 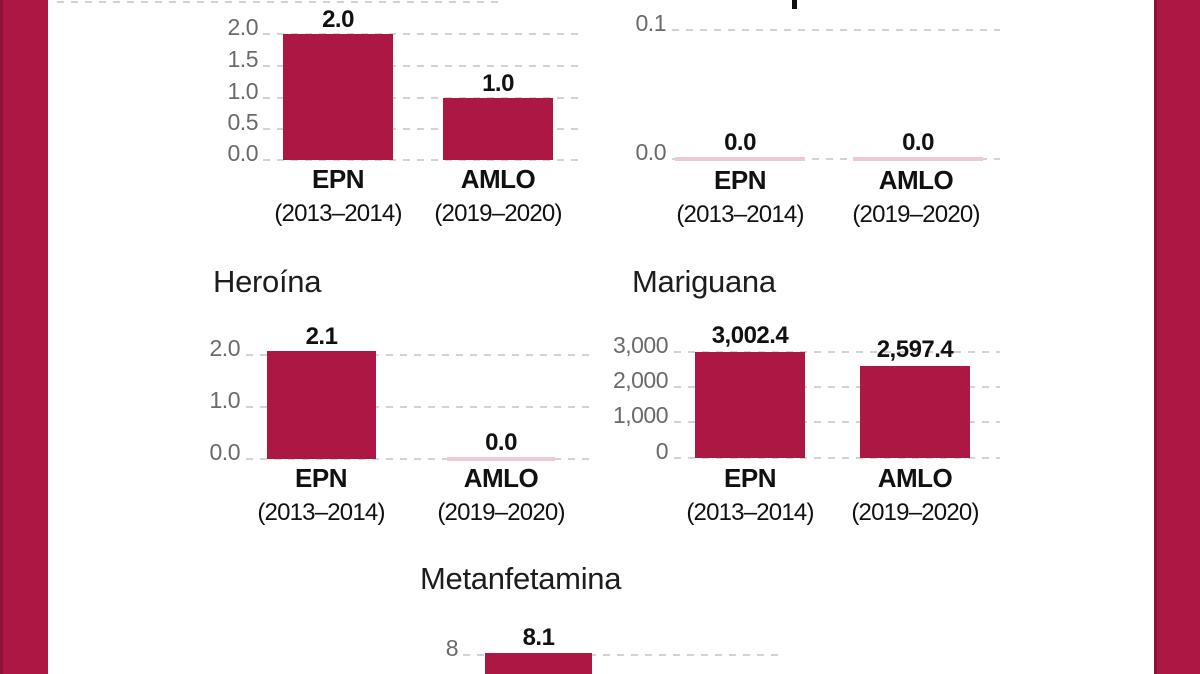 What do you see at coordinates (538, 637) in the screenshot?
I see `bar-value-label: 8.1` at bounding box center [538, 637].